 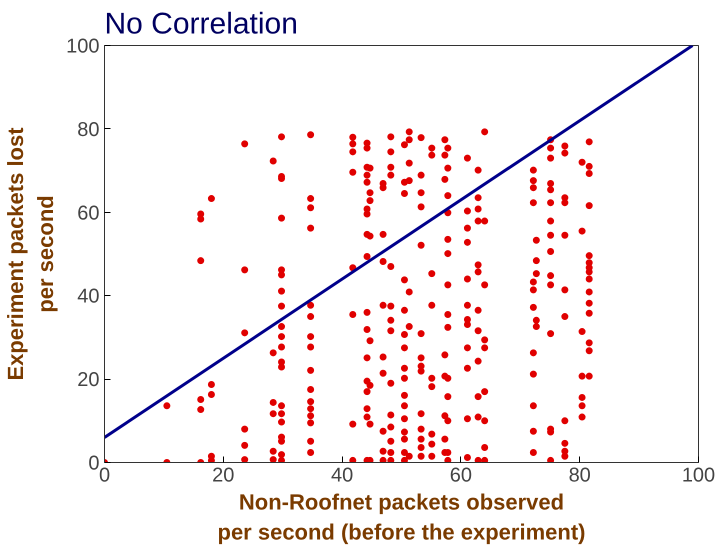 I want to click on x-axis-title: Non-Roofnet packets observed per second (before the experiment), so click(x=402, y=517).